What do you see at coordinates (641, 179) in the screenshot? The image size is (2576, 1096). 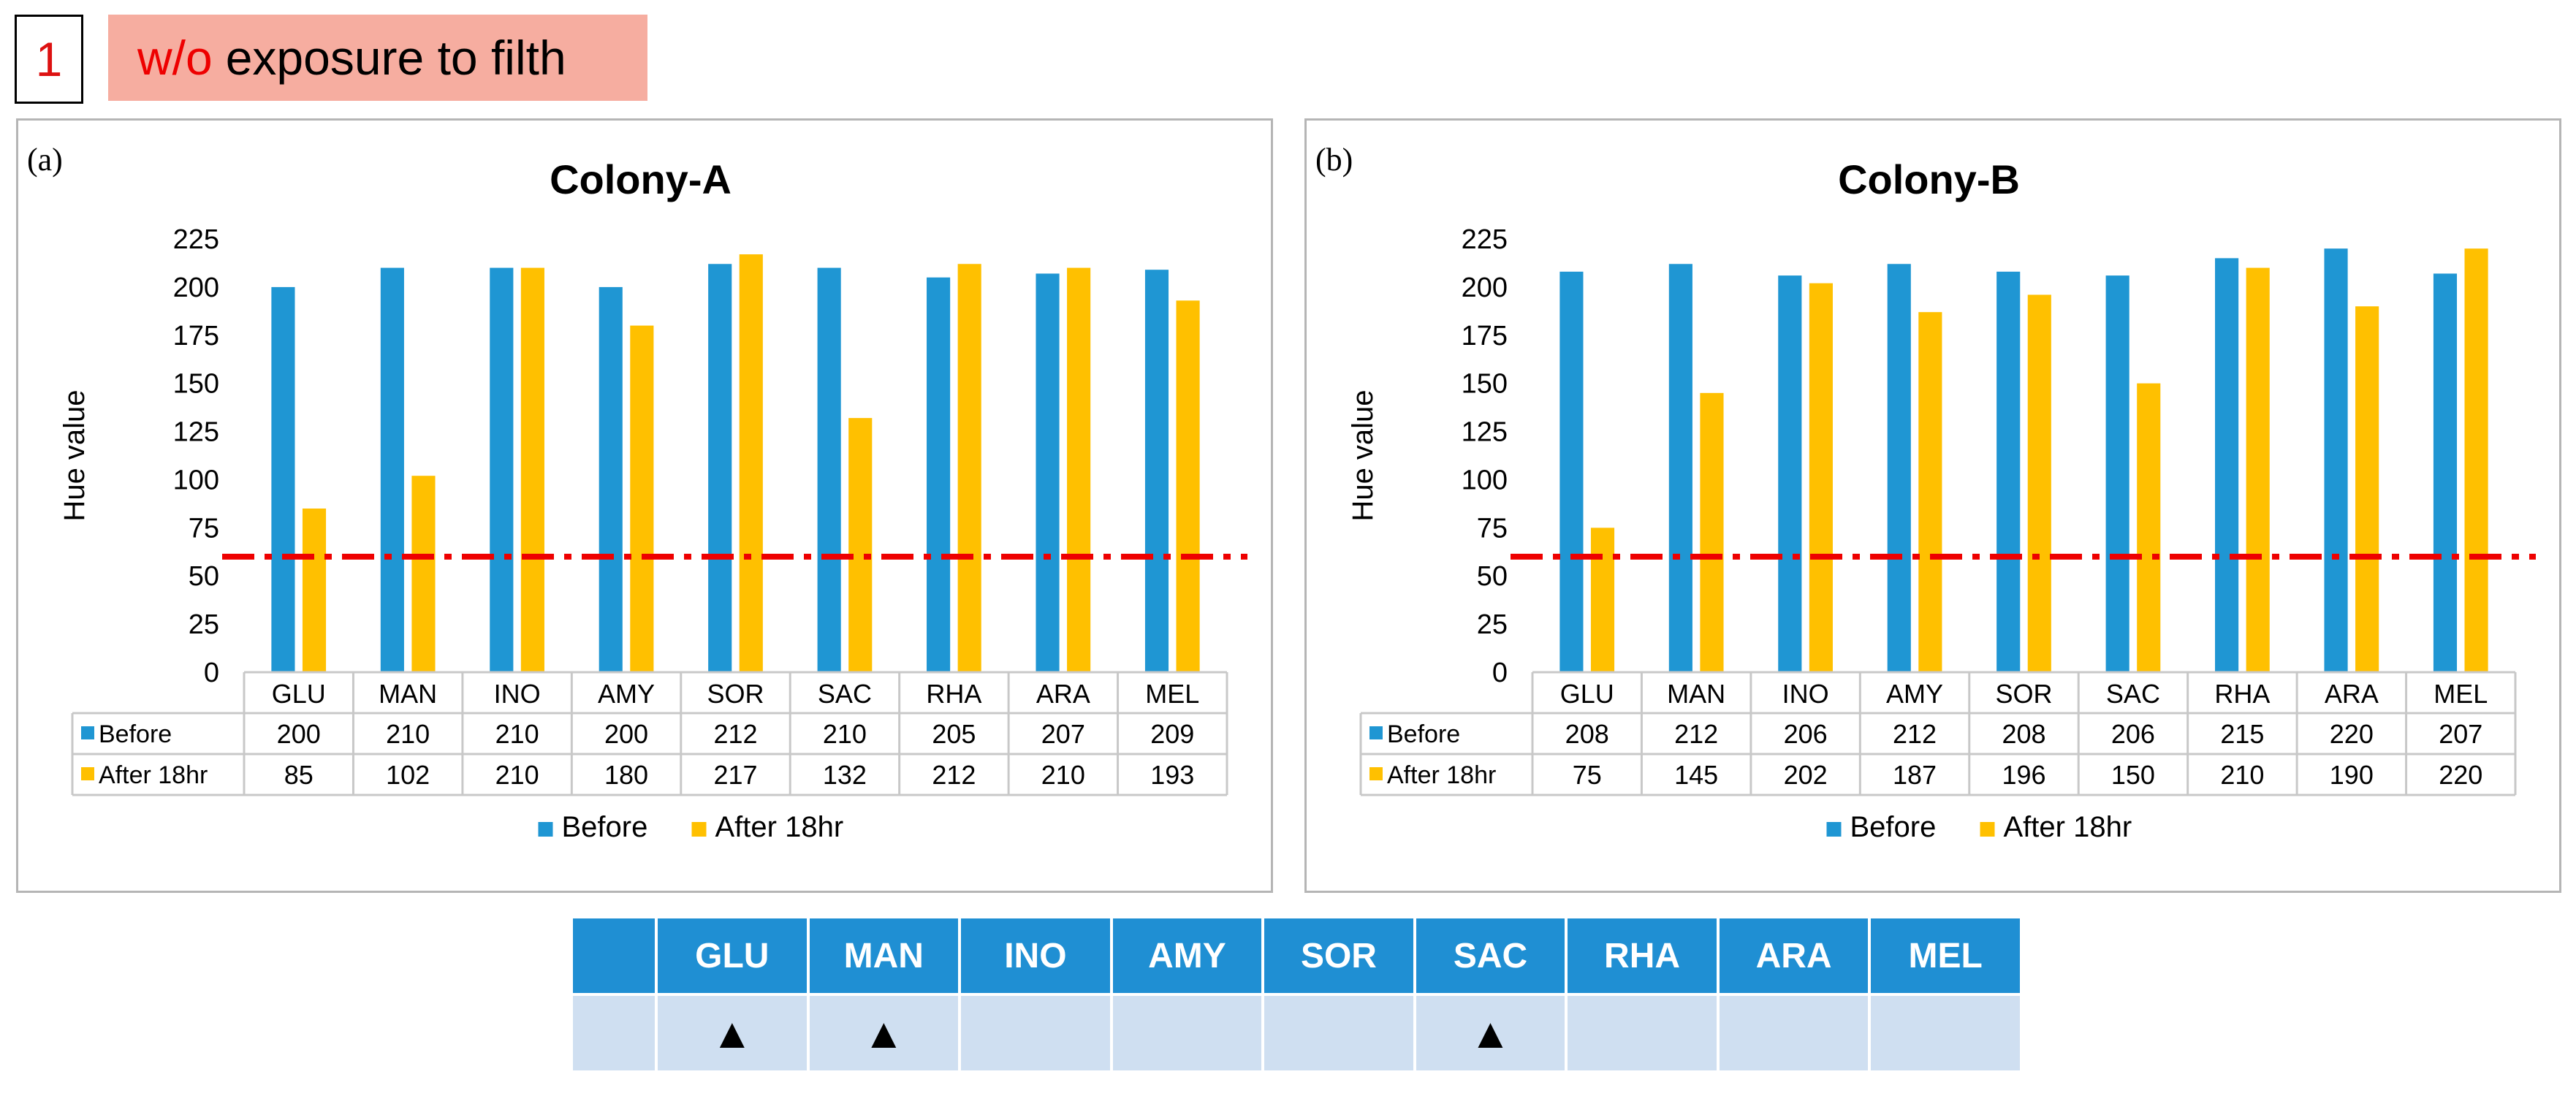 I see `chart-title: Colony-A` at bounding box center [641, 179].